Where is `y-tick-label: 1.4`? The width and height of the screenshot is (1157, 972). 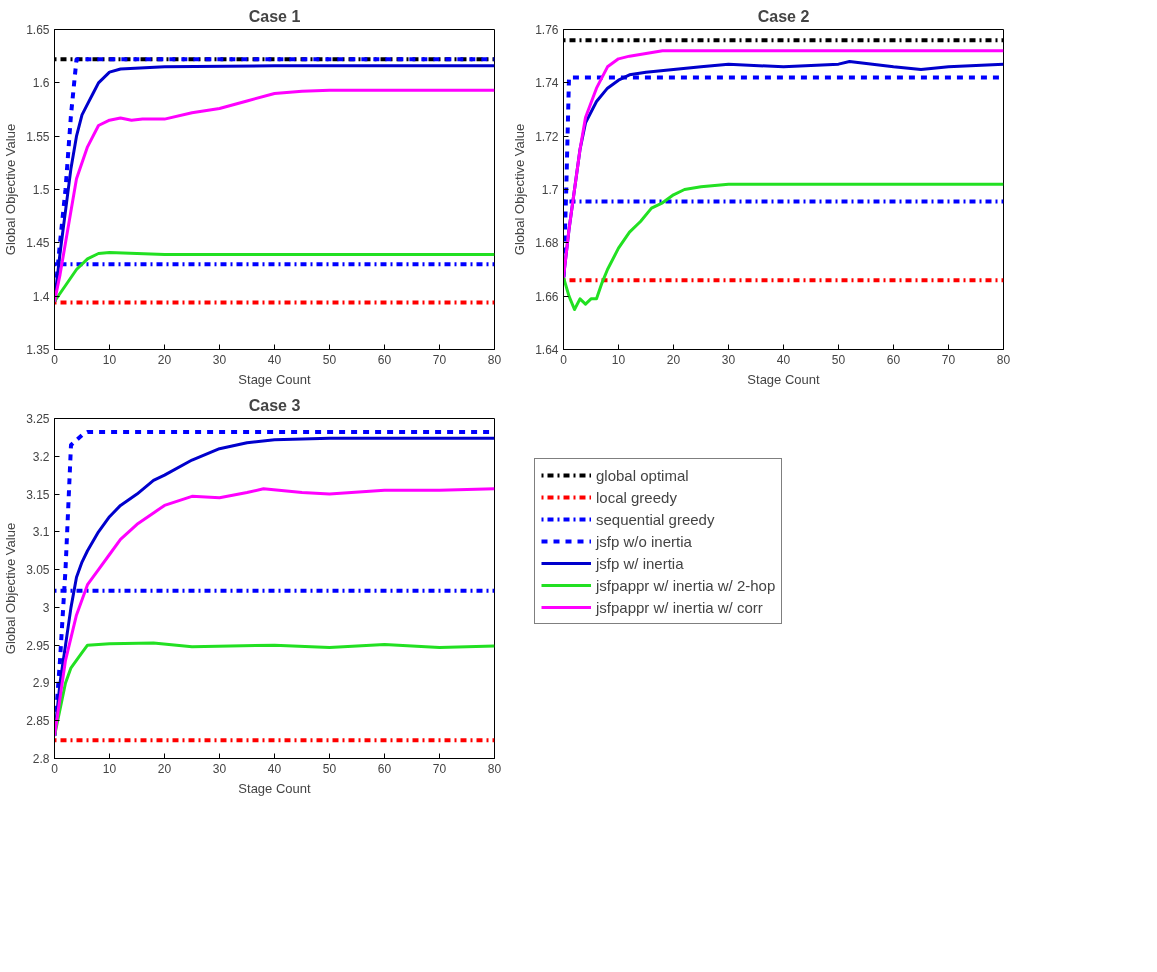 y-tick-label: 1.4 is located at coordinates (41, 296).